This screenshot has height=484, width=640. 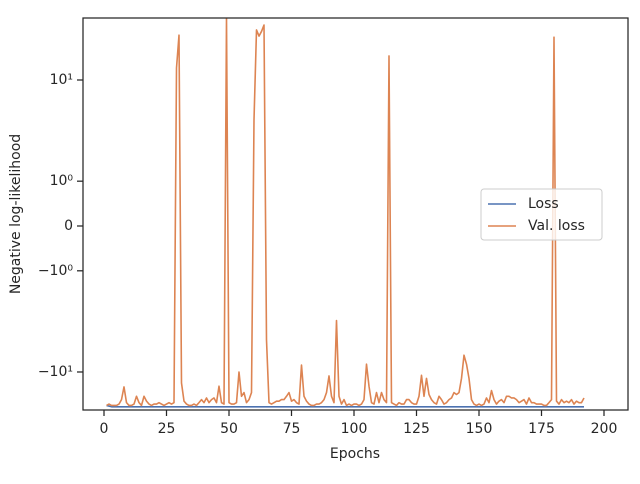 I want to click on x-tick-label: 150, so click(x=479, y=429).